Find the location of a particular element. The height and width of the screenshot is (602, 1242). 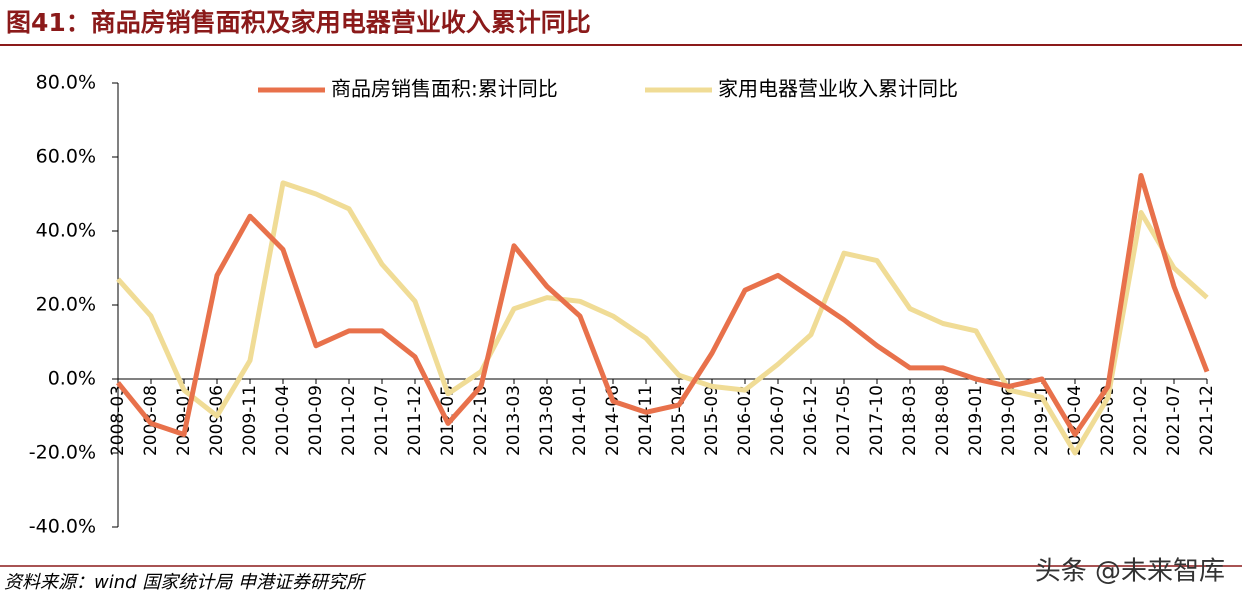

x-tick-label: 2021-02 is located at coordinates (1141, 420).